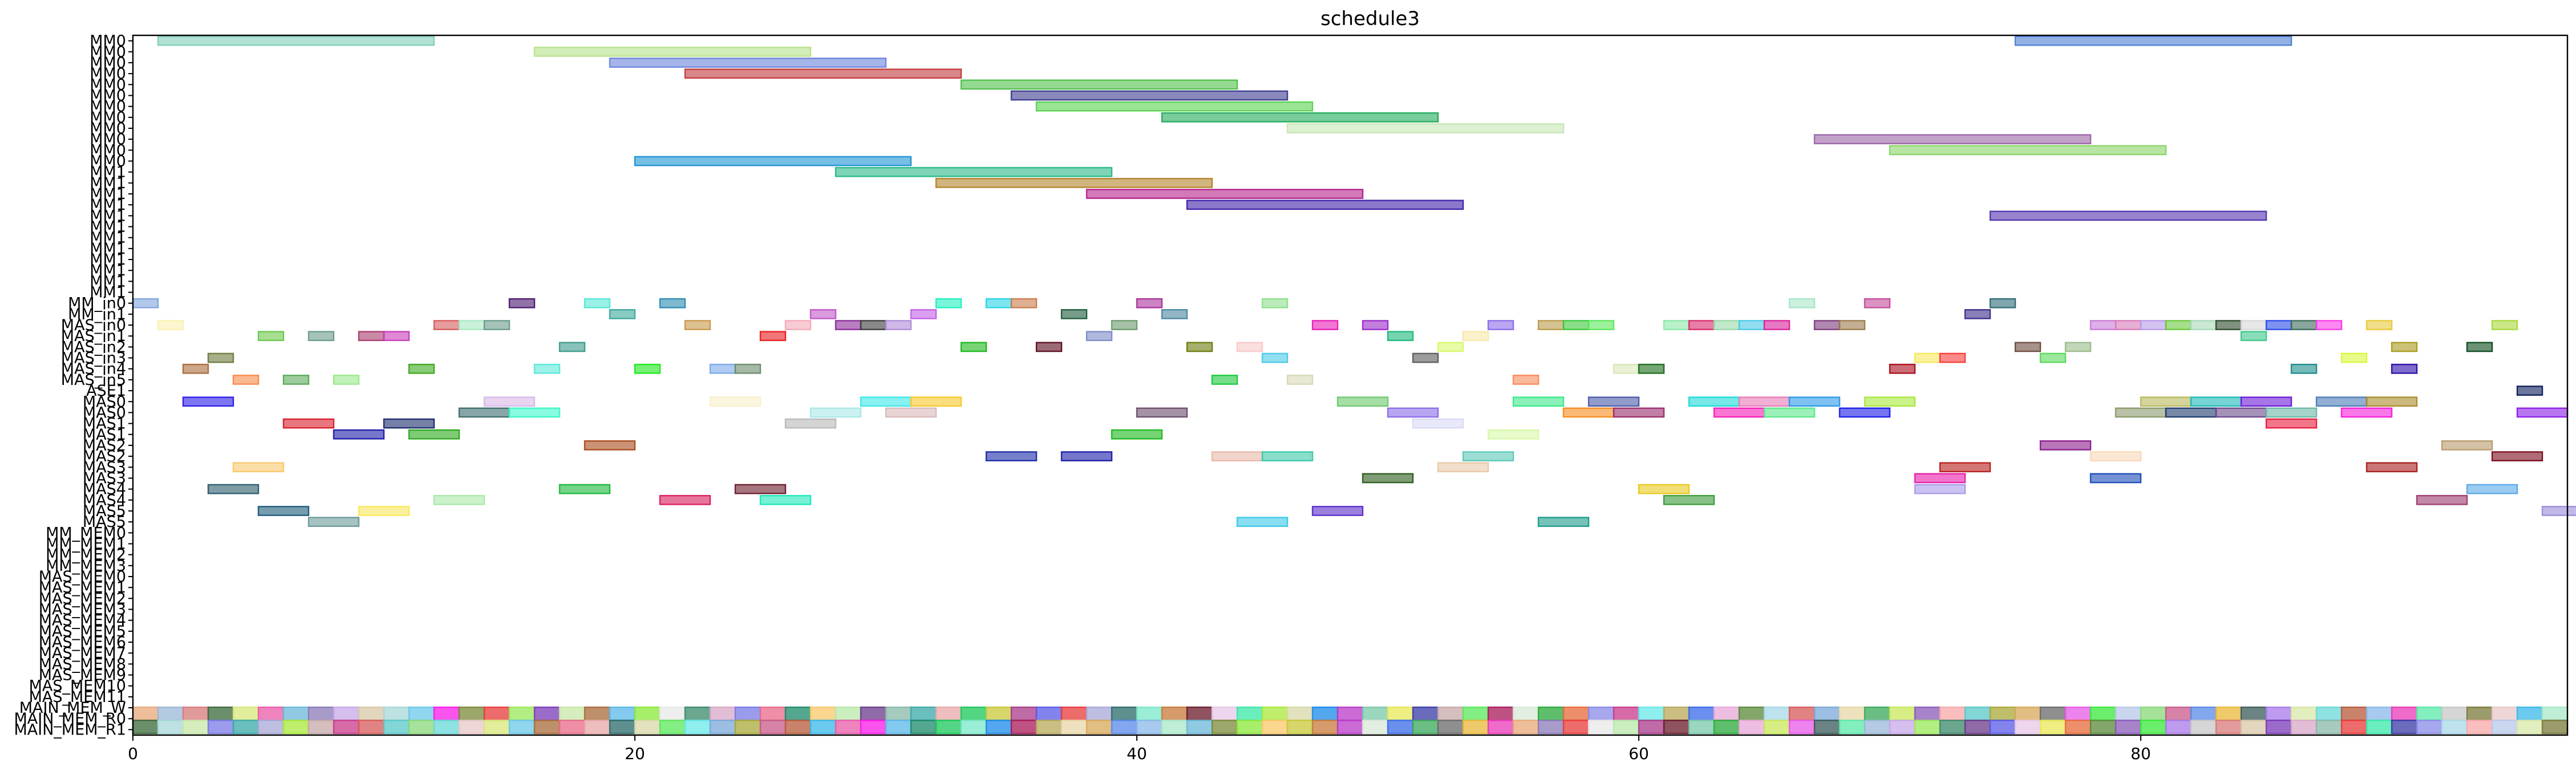 Image resolution: width=2576 pixels, height=779 pixels. I want to click on y-tick-label: MM_in1, so click(97, 314).